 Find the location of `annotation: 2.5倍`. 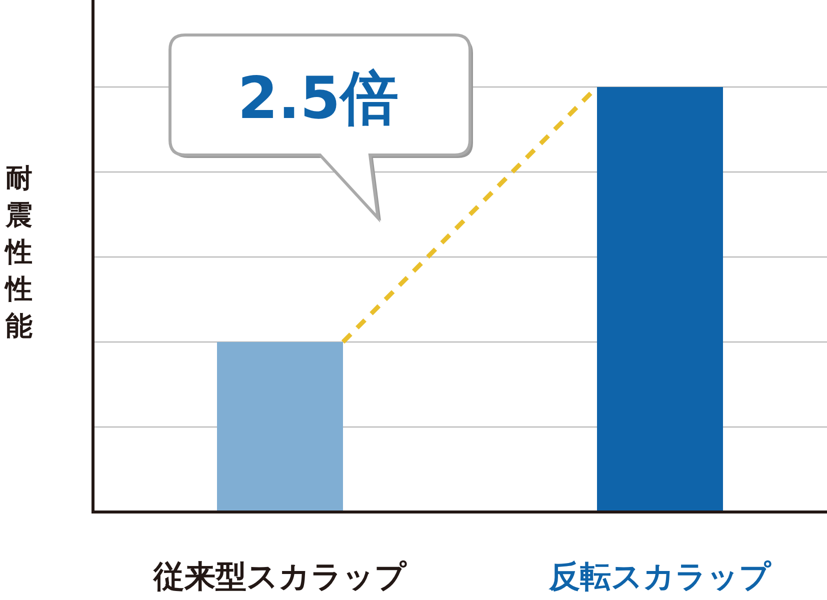

annotation: 2.5倍 is located at coordinates (318, 98).